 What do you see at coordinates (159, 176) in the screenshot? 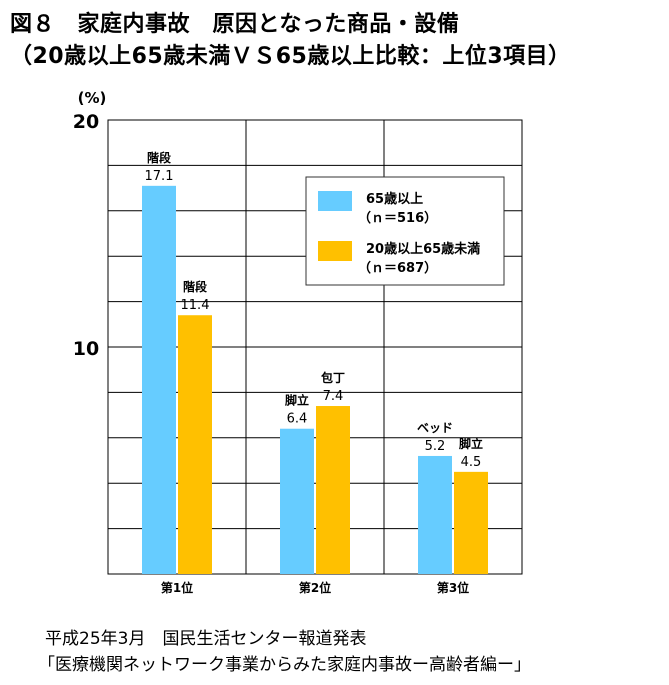
I see `bar-value-label: 17.1` at bounding box center [159, 176].